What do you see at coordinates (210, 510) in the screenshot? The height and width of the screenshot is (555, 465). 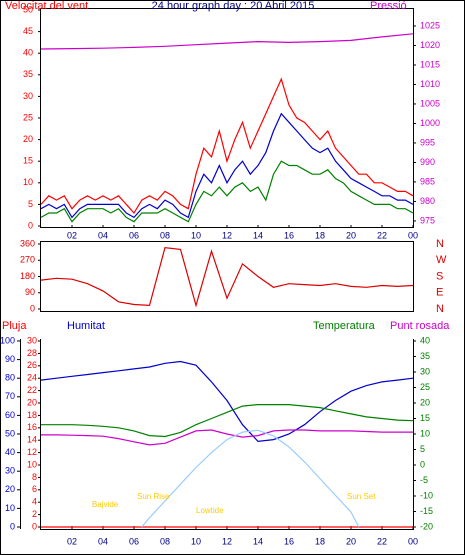 I see `annotation: Lowtide` at bounding box center [210, 510].